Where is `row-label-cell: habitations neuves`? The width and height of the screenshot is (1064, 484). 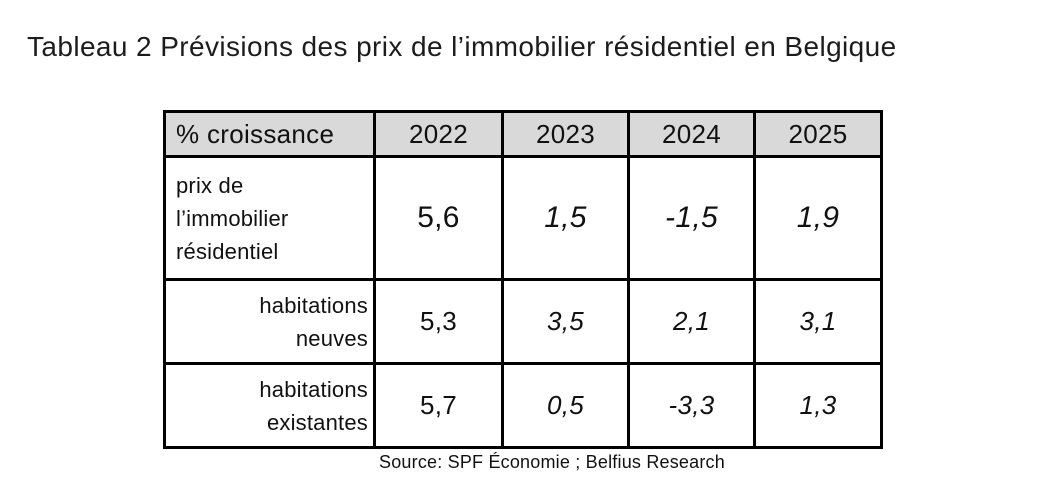 row-label-cell: habitations neuves is located at coordinates (269, 321).